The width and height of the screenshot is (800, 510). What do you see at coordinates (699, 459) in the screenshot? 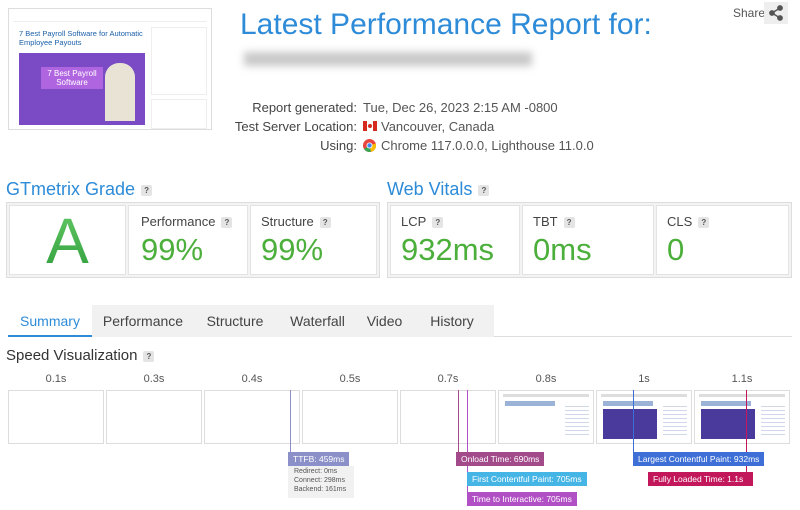
I see `marker-label: Largest Contentful Paint: 932ms` at bounding box center [699, 459].